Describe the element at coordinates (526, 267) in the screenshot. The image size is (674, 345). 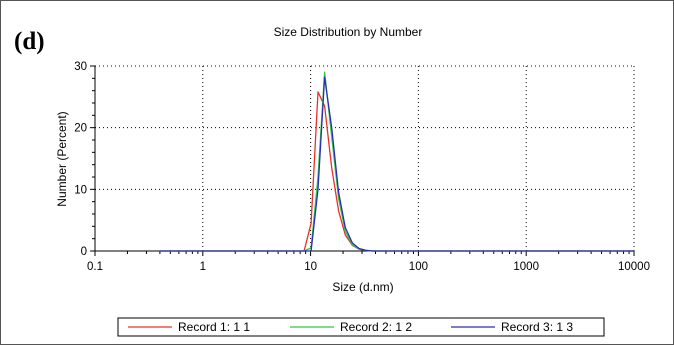
I see `x-tick-label: 1000` at that location.